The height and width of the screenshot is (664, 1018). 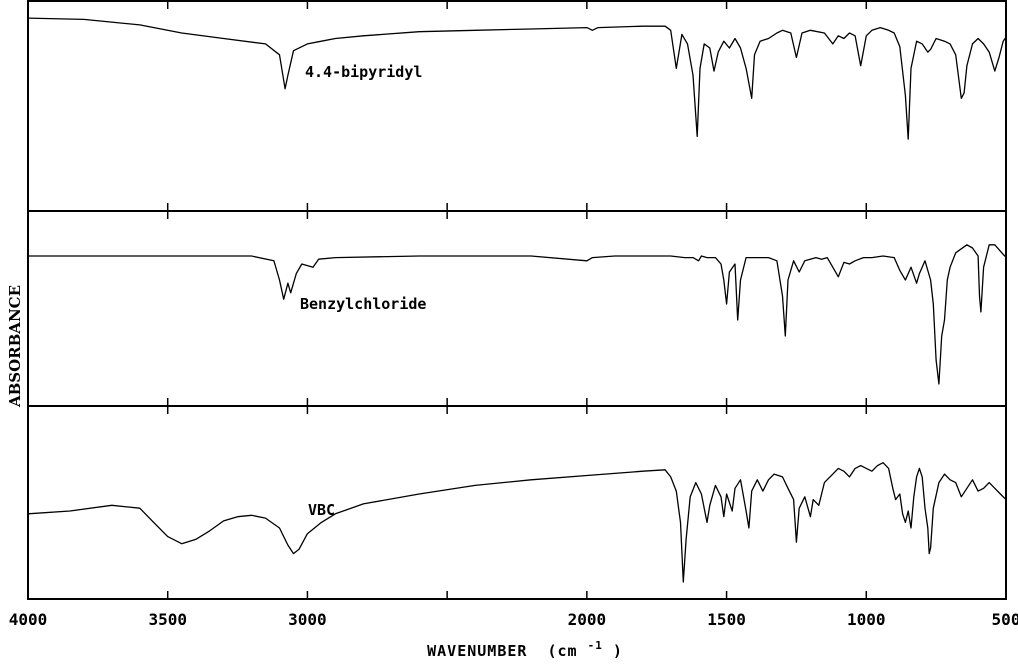 What do you see at coordinates (866, 619) in the screenshot?
I see `x-tick-label: 1000` at bounding box center [866, 619].